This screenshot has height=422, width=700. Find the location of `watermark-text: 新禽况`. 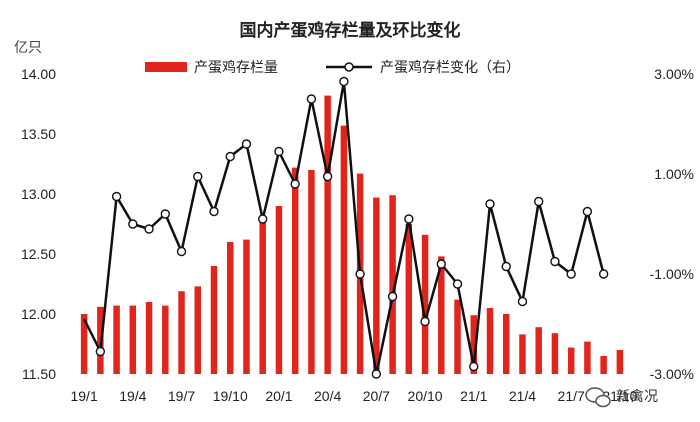

watermark-text: 新禽况 is located at coordinates (637, 396).